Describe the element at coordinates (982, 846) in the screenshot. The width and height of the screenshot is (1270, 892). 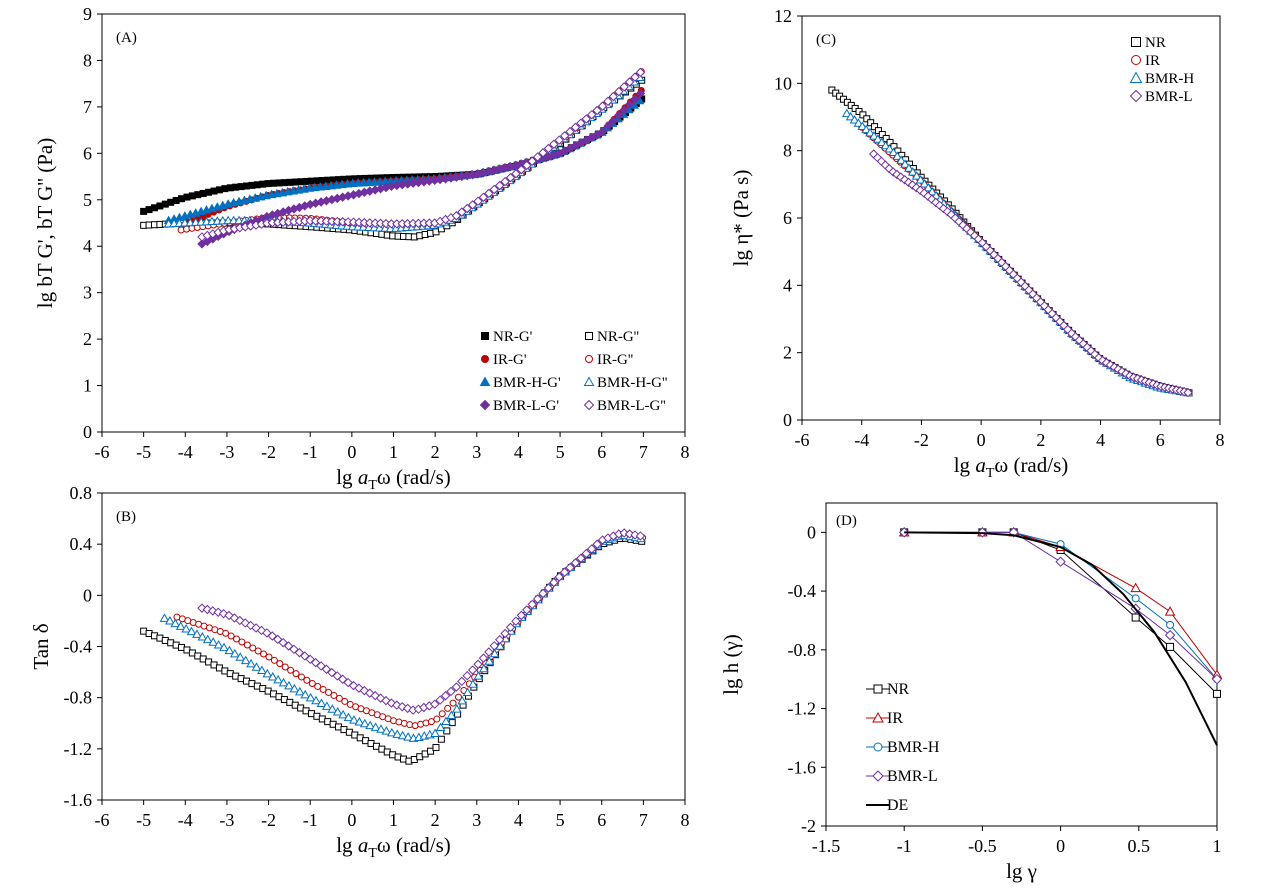
I see `x-tick-label: -0.5` at that location.